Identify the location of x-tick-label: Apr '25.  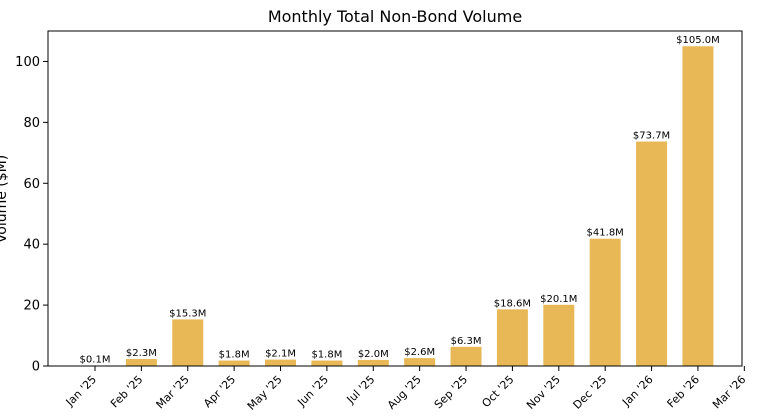
(219, 391).